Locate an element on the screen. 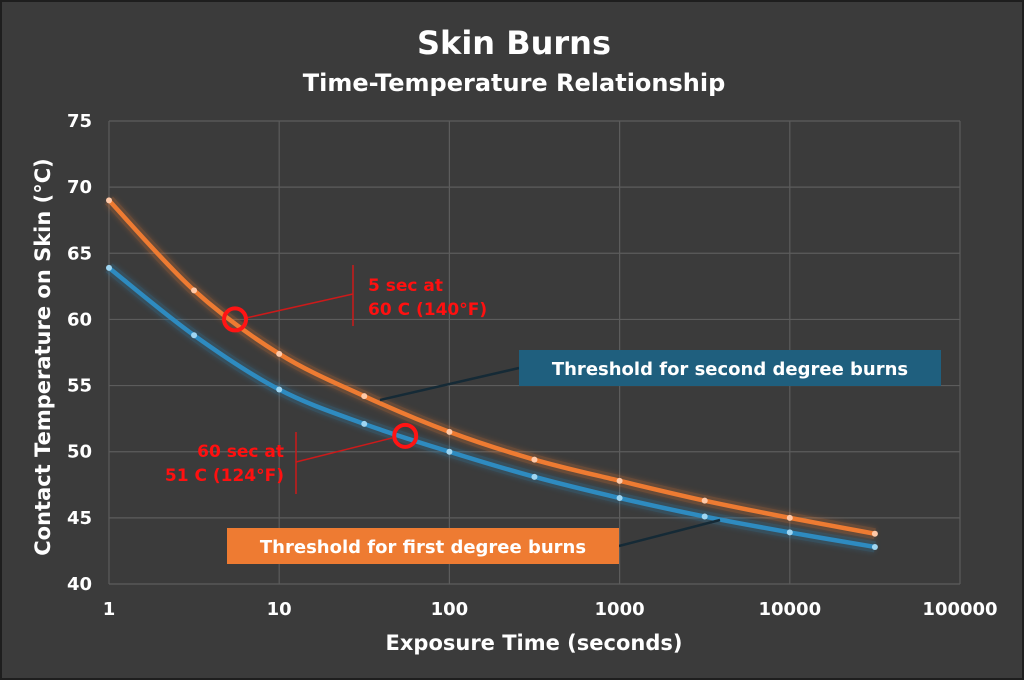 This screenshot has width=1024, height=680. callout-60-sec-leader is located at coordinates (344, 450).